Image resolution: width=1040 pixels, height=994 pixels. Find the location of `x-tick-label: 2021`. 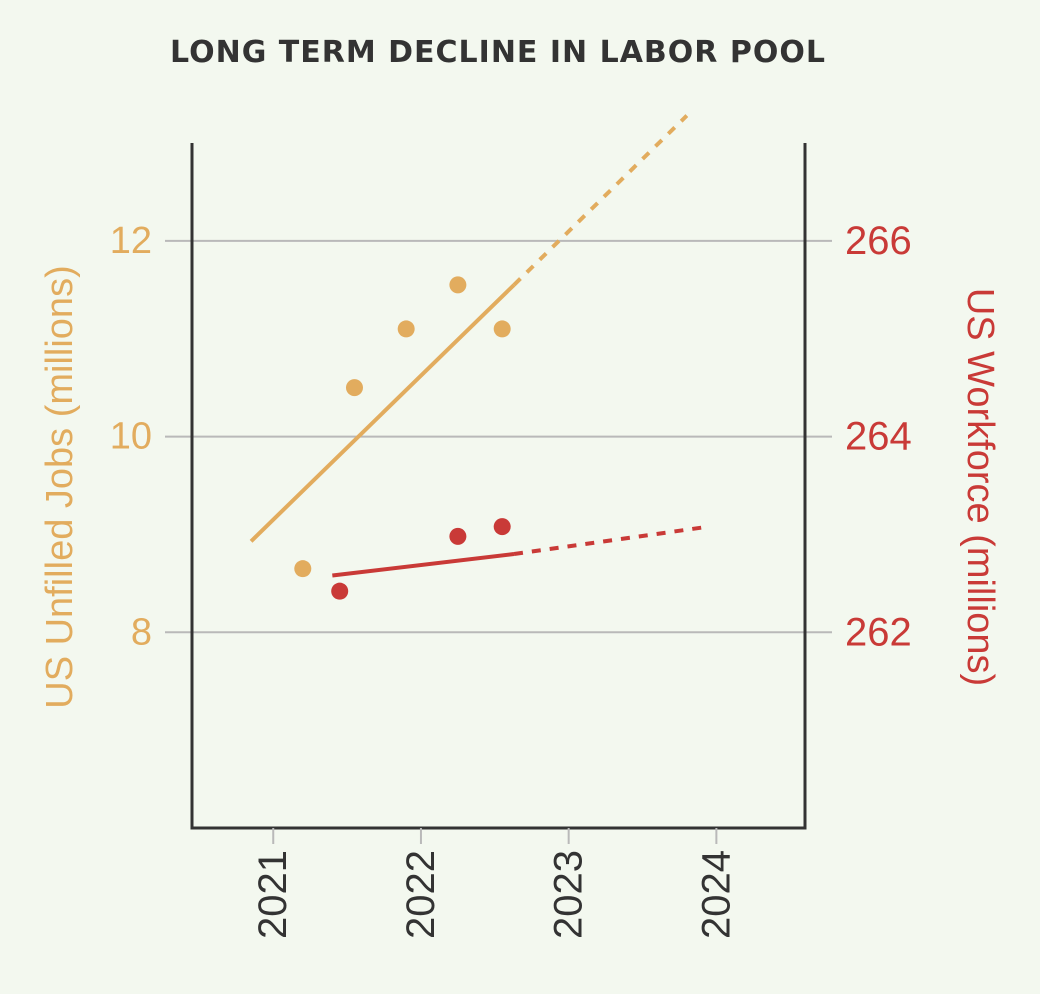

x-tick-label: 2021 is located at coordinates (273, 894).